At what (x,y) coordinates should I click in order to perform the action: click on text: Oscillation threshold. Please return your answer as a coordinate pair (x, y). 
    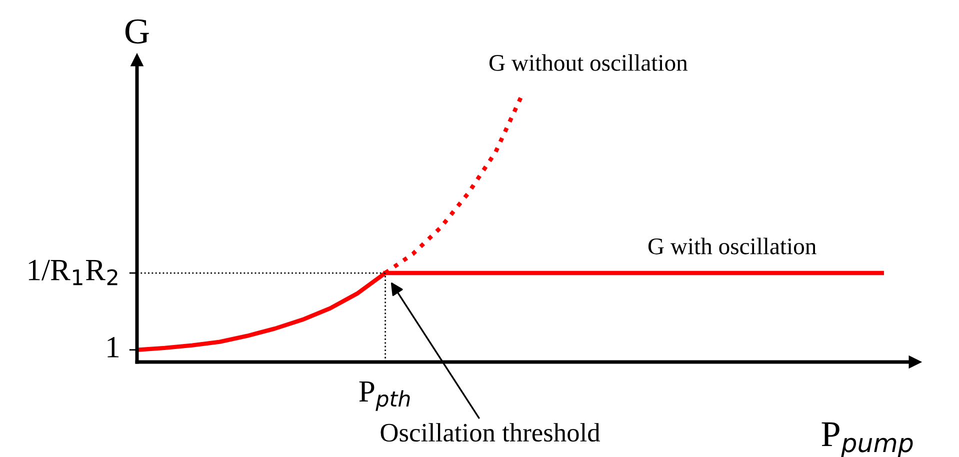
    Looking at the image, I should click on (490, 432).